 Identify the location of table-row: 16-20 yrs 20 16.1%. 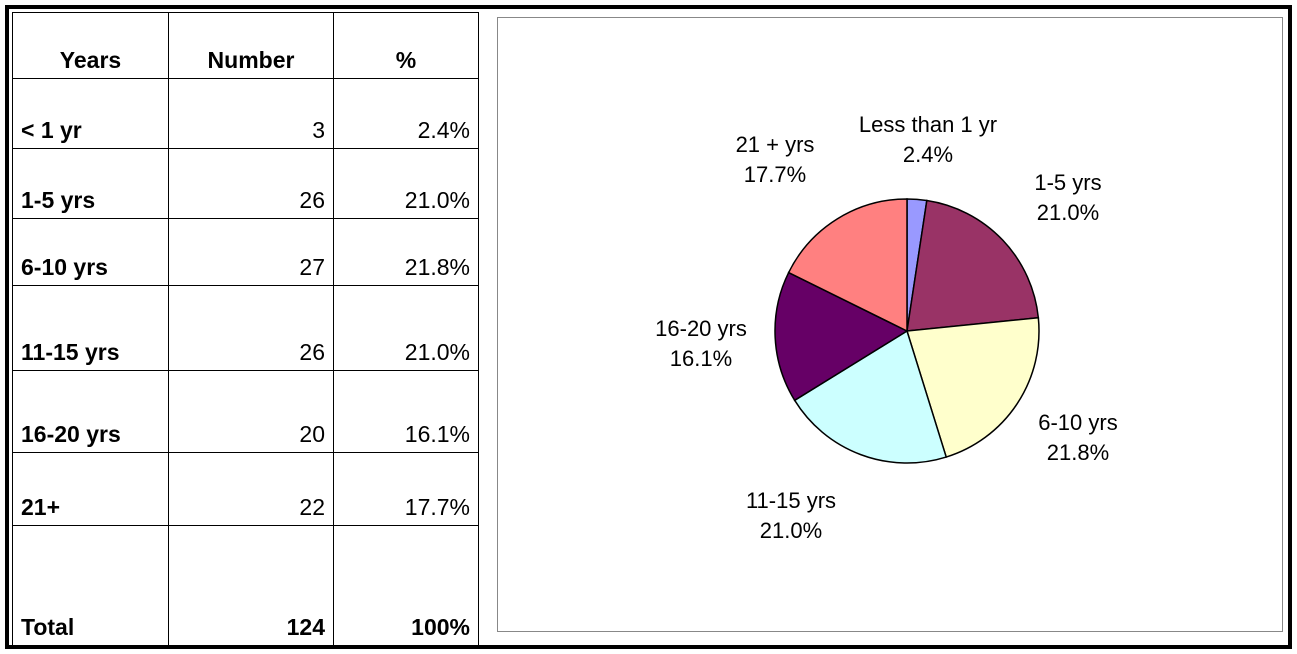
(245, 411).